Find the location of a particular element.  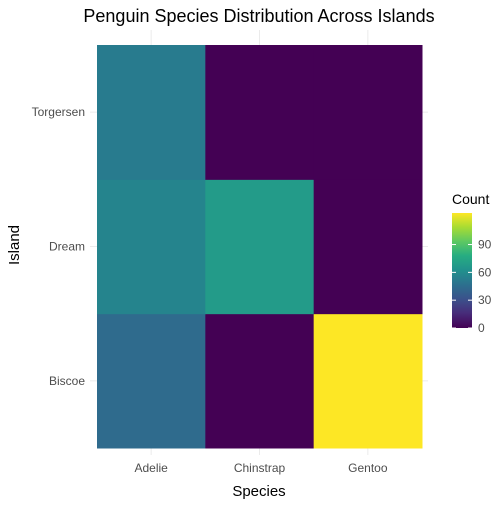

x-tick-labels: Adelie Chinstrap Gentoo is located at coordinates (260, 468).